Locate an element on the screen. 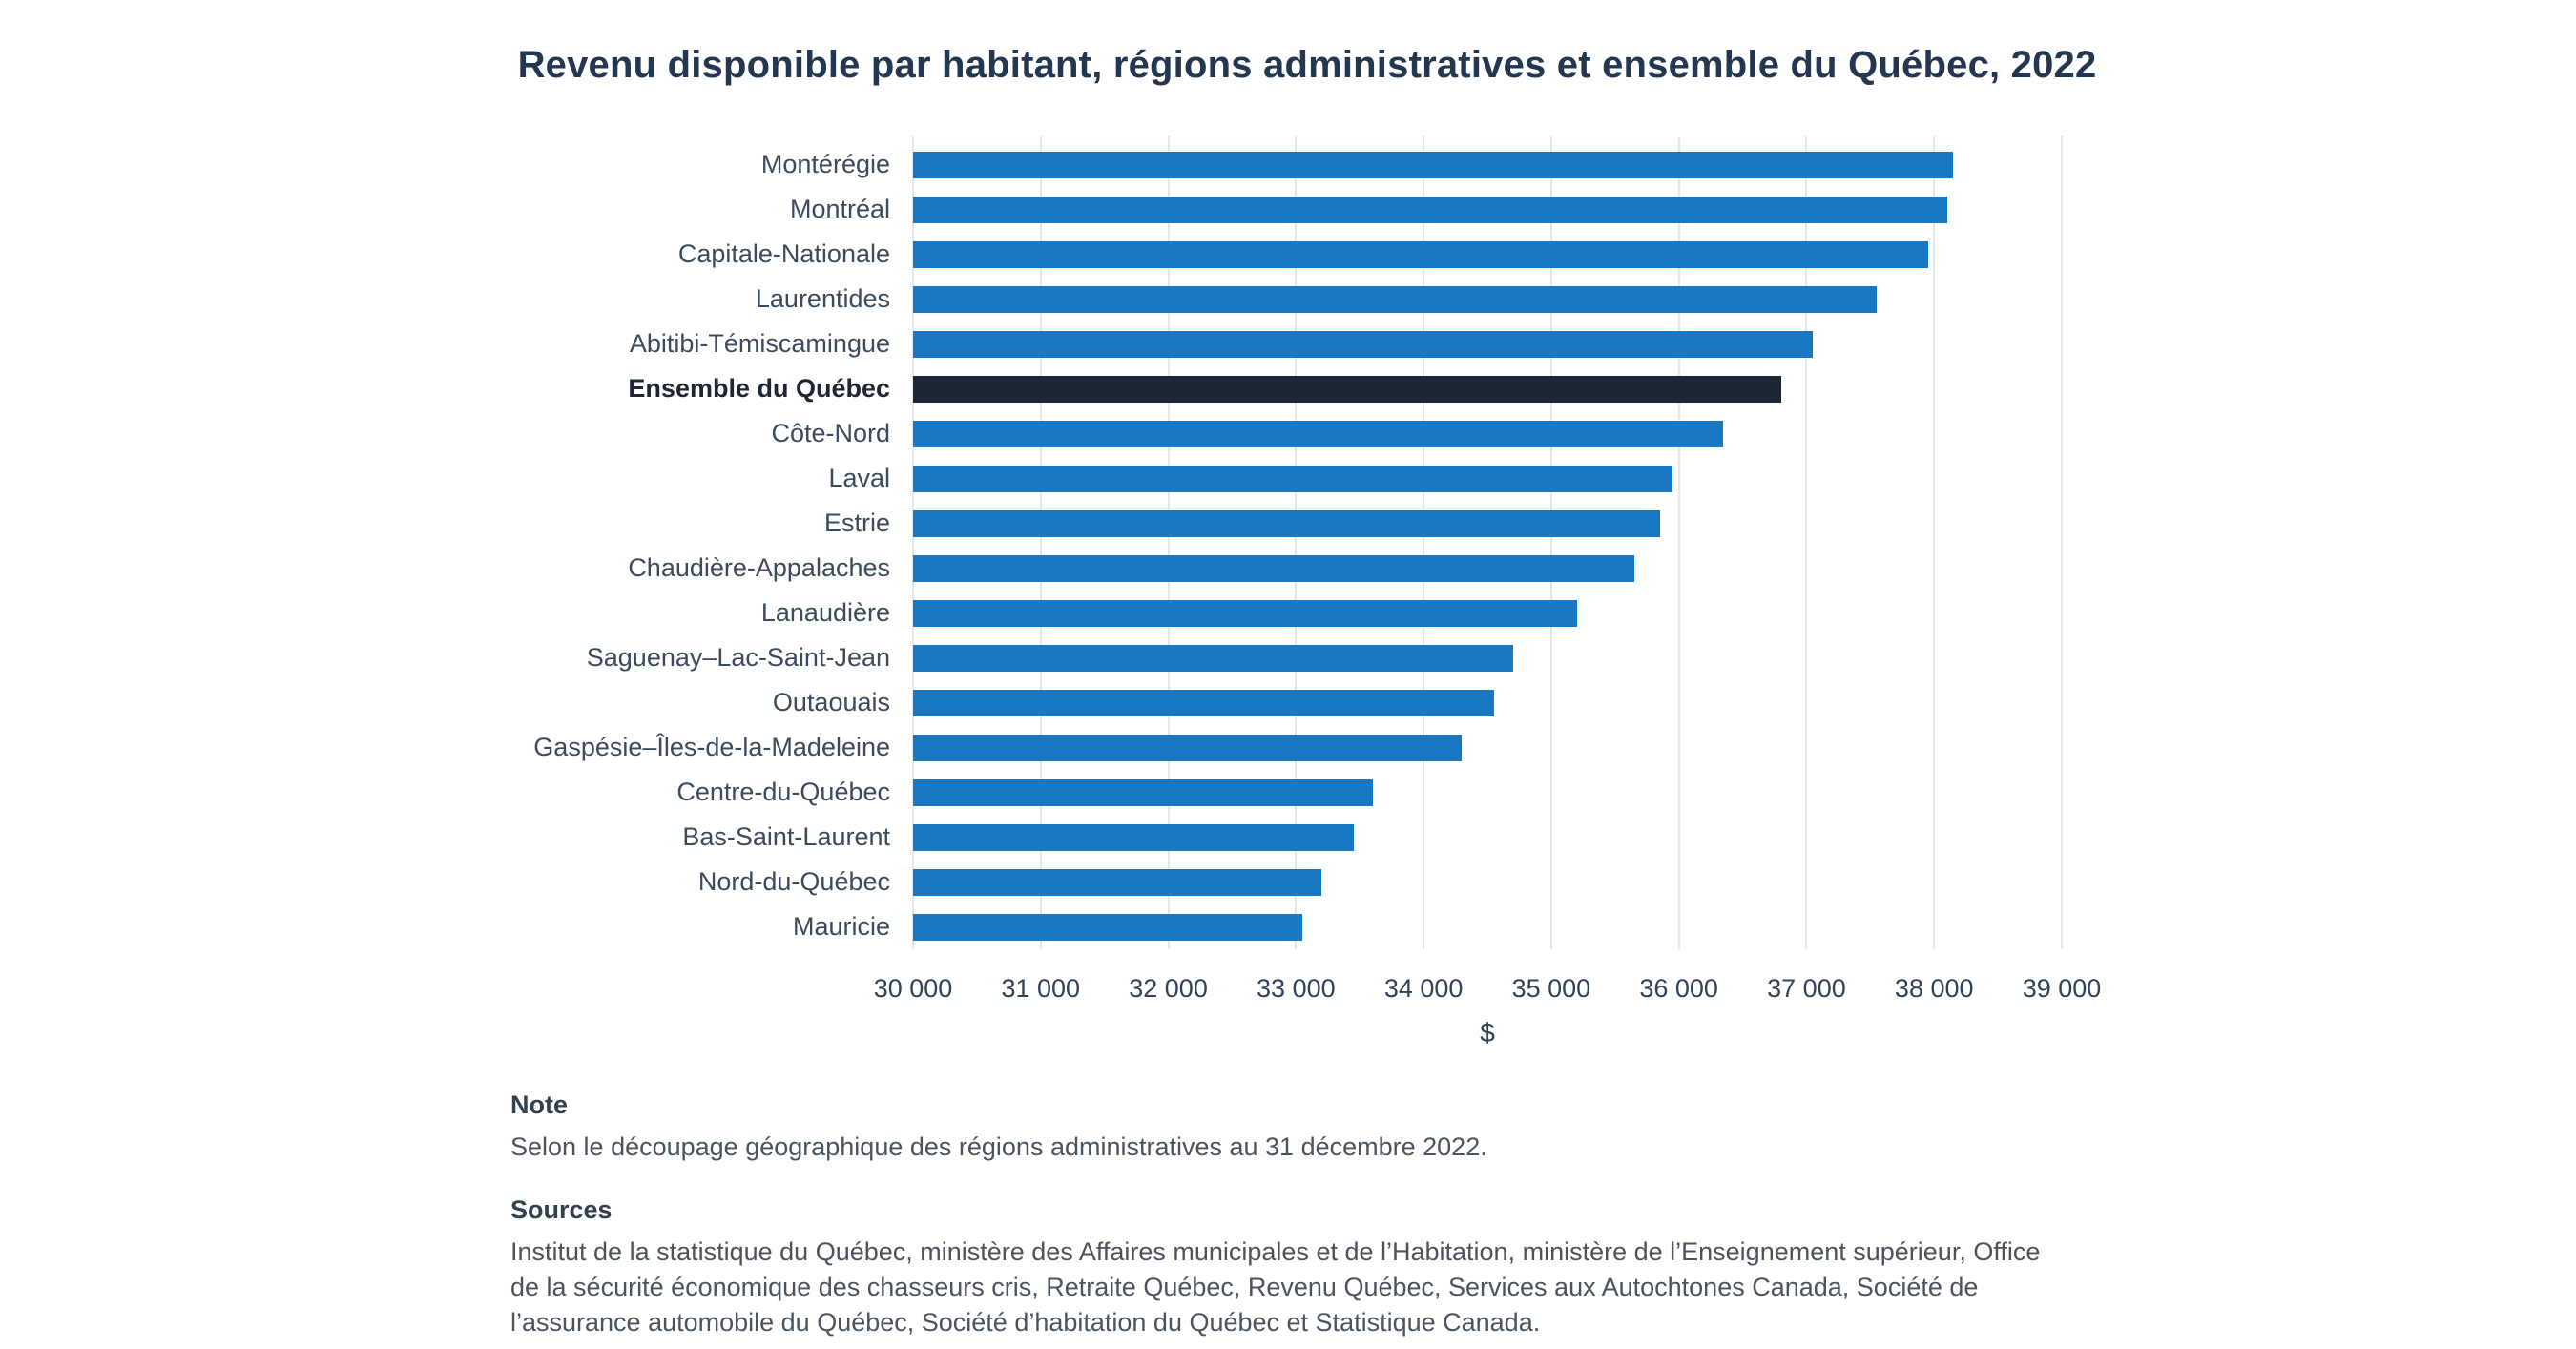 Image resolution: width=2576 pixels, height=1349 pixels. category-label: Laval is located at coordinates (859, 478).